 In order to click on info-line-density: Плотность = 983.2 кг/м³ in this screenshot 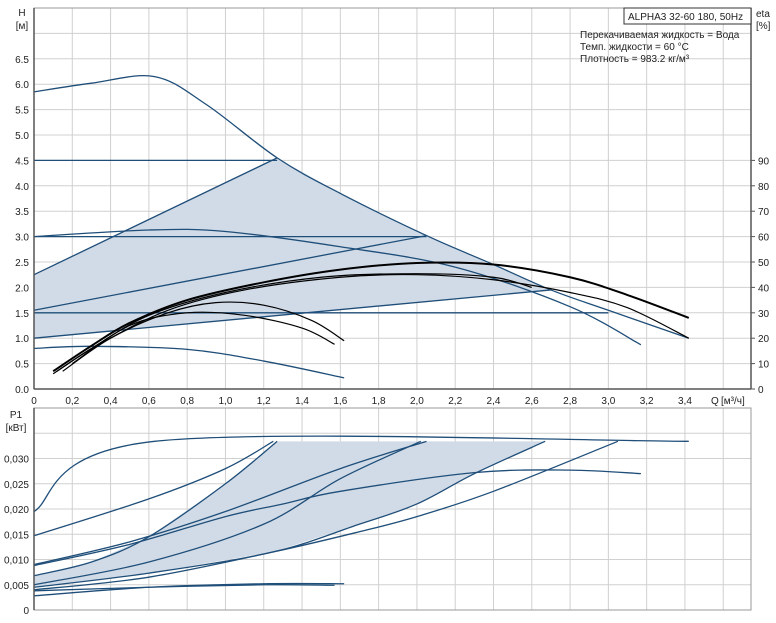, I will do `click(635, 59)`.